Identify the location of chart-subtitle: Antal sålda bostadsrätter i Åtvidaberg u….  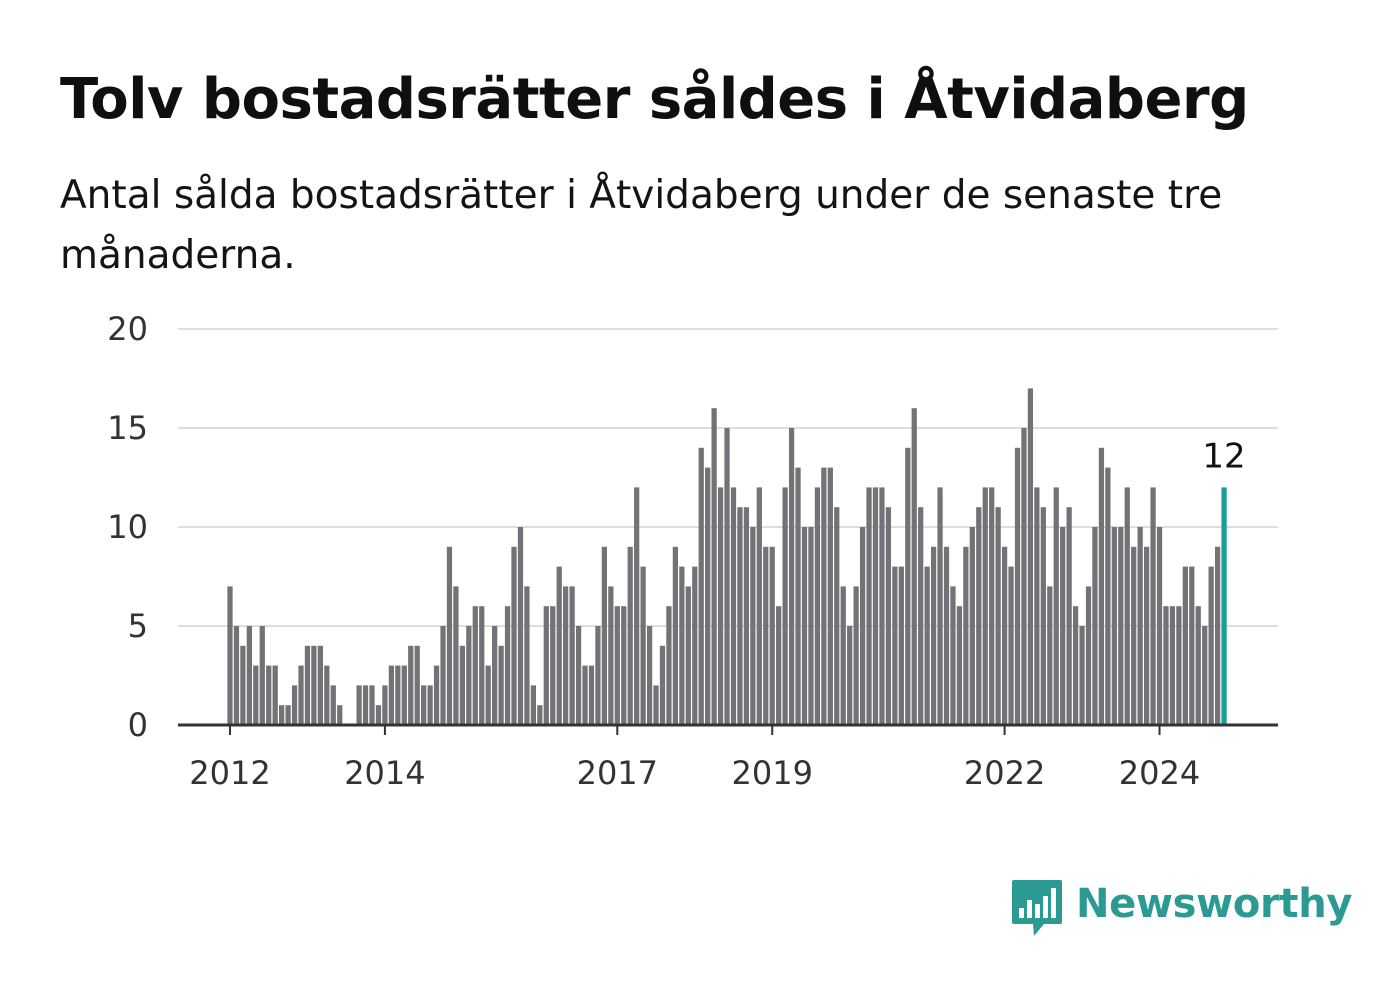
(641, 225).